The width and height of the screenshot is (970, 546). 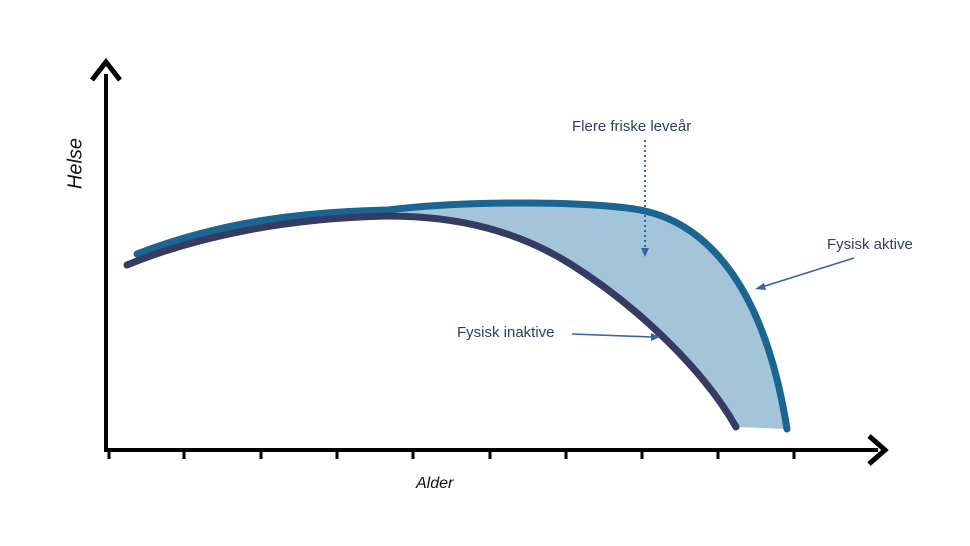 What do you see at coordinates (506, 332) in the screenshot?
I see `inactive-annotation-label: Fysisk inaktive` at bounding box center [506, 332].